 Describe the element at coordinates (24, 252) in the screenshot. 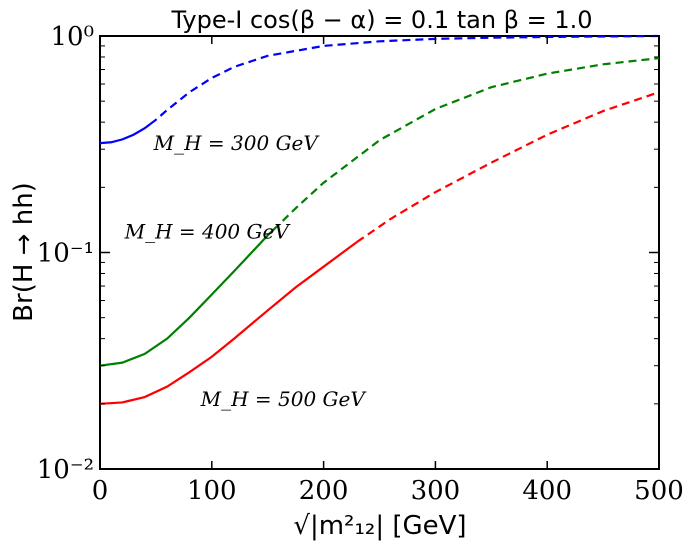

I see `y-axis-label: Br(H → hh)` at that location.